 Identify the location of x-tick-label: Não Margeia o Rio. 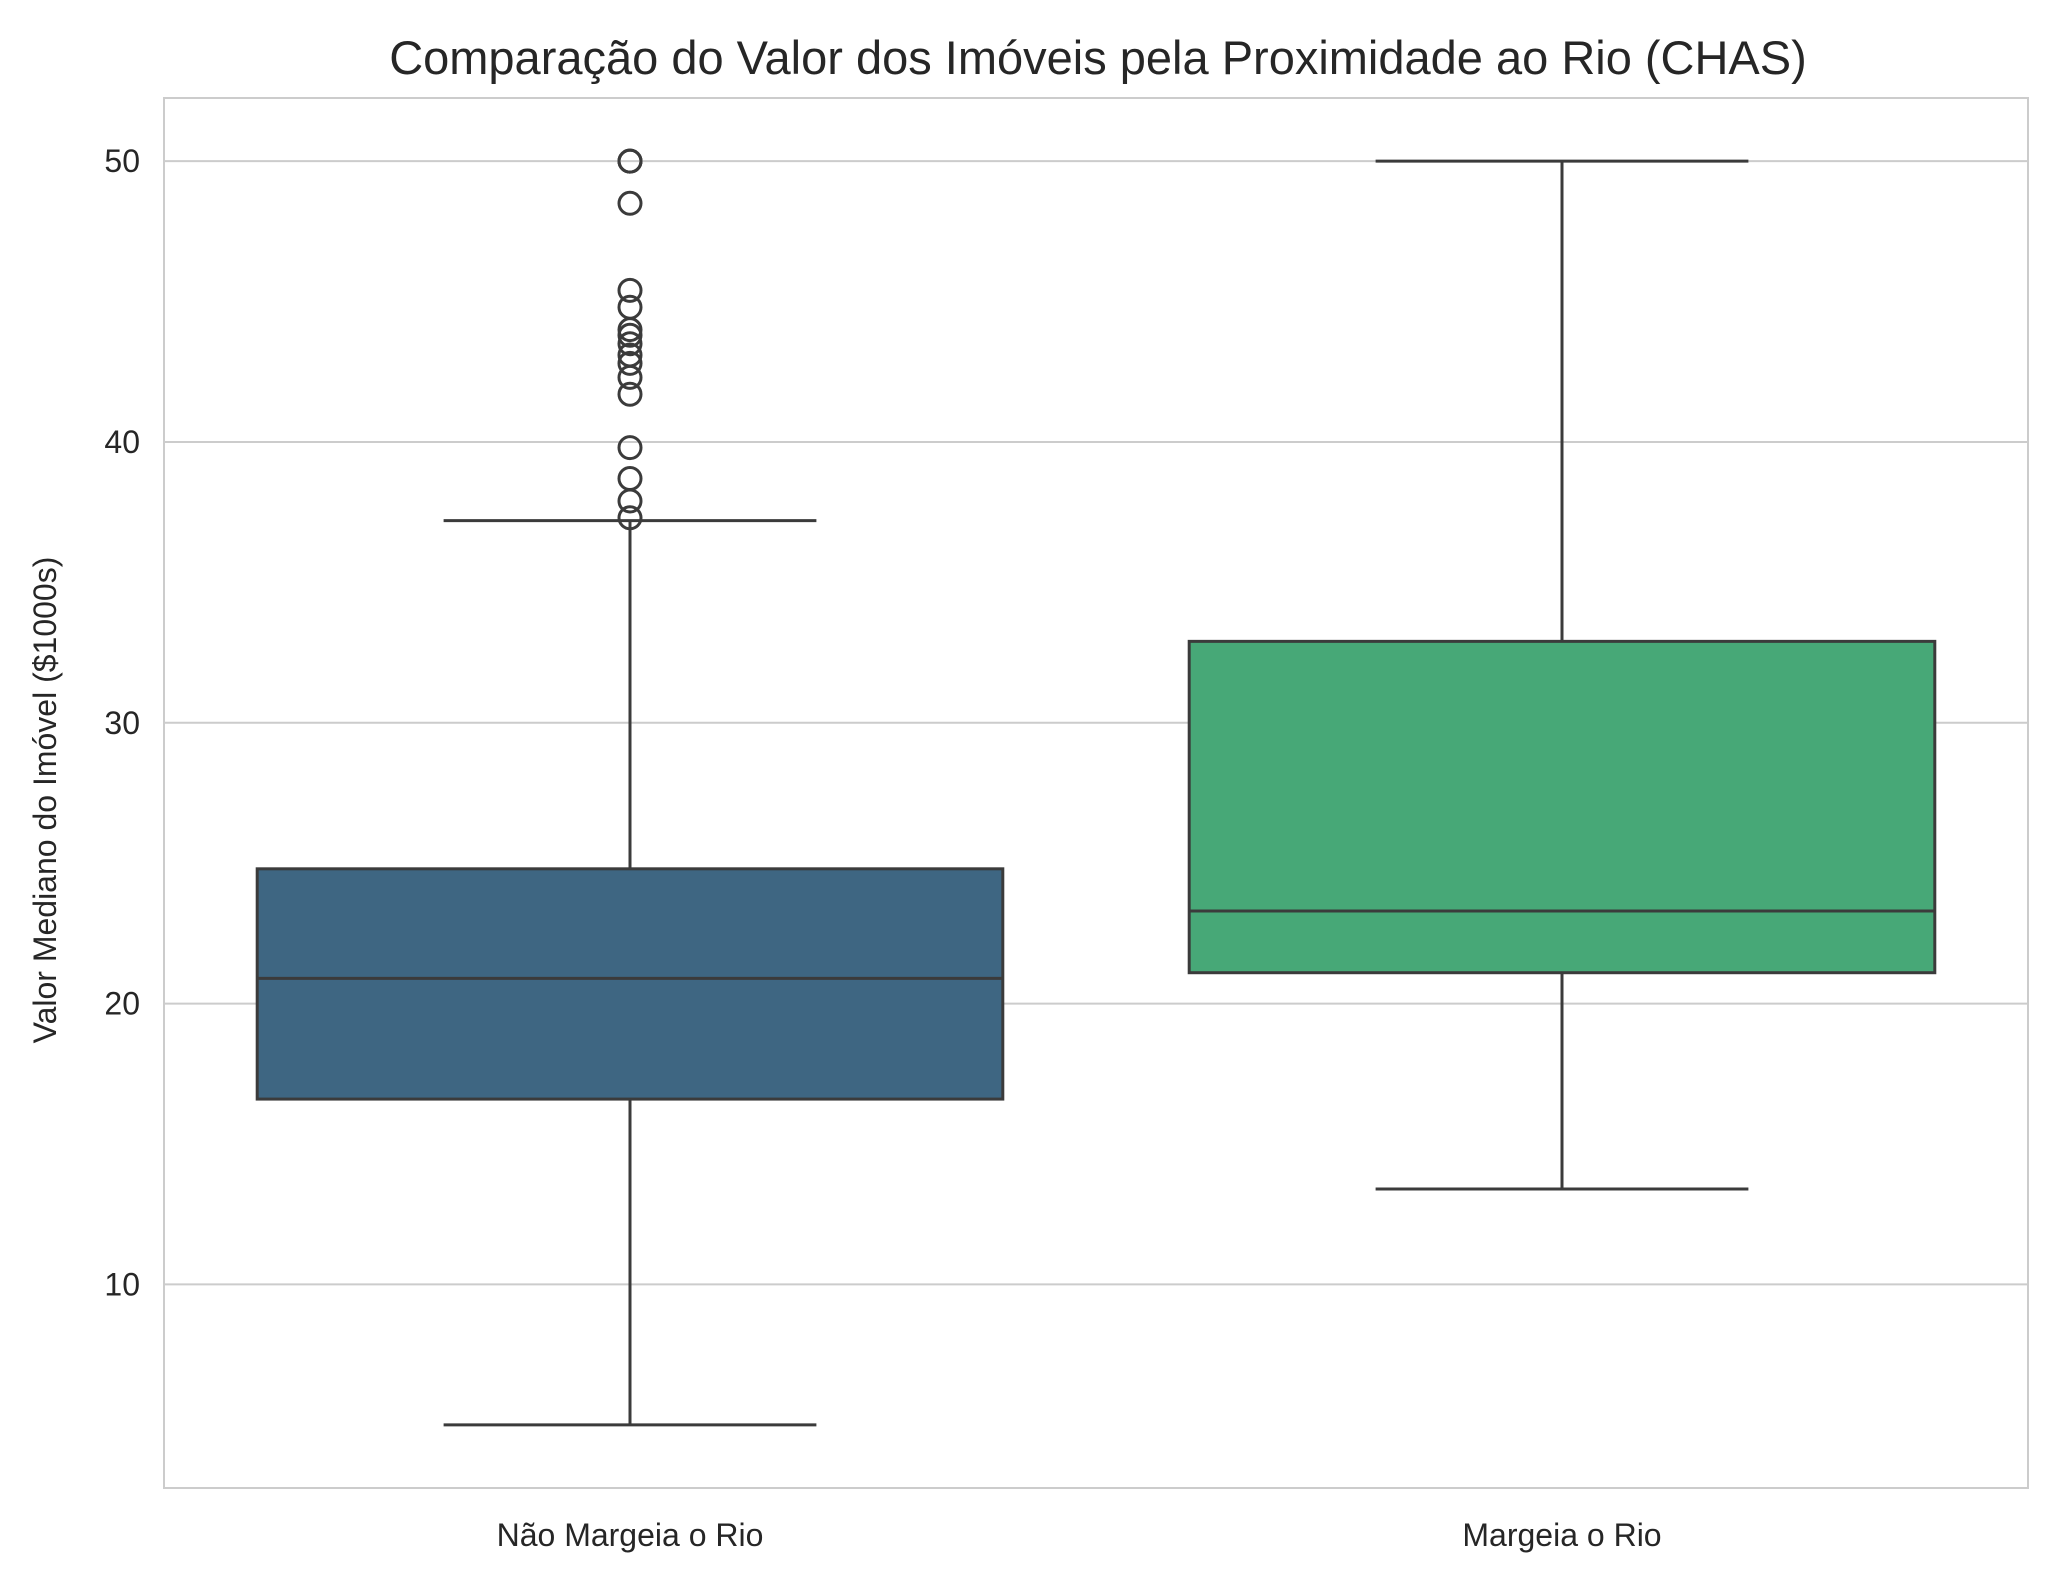
(630, 1535).